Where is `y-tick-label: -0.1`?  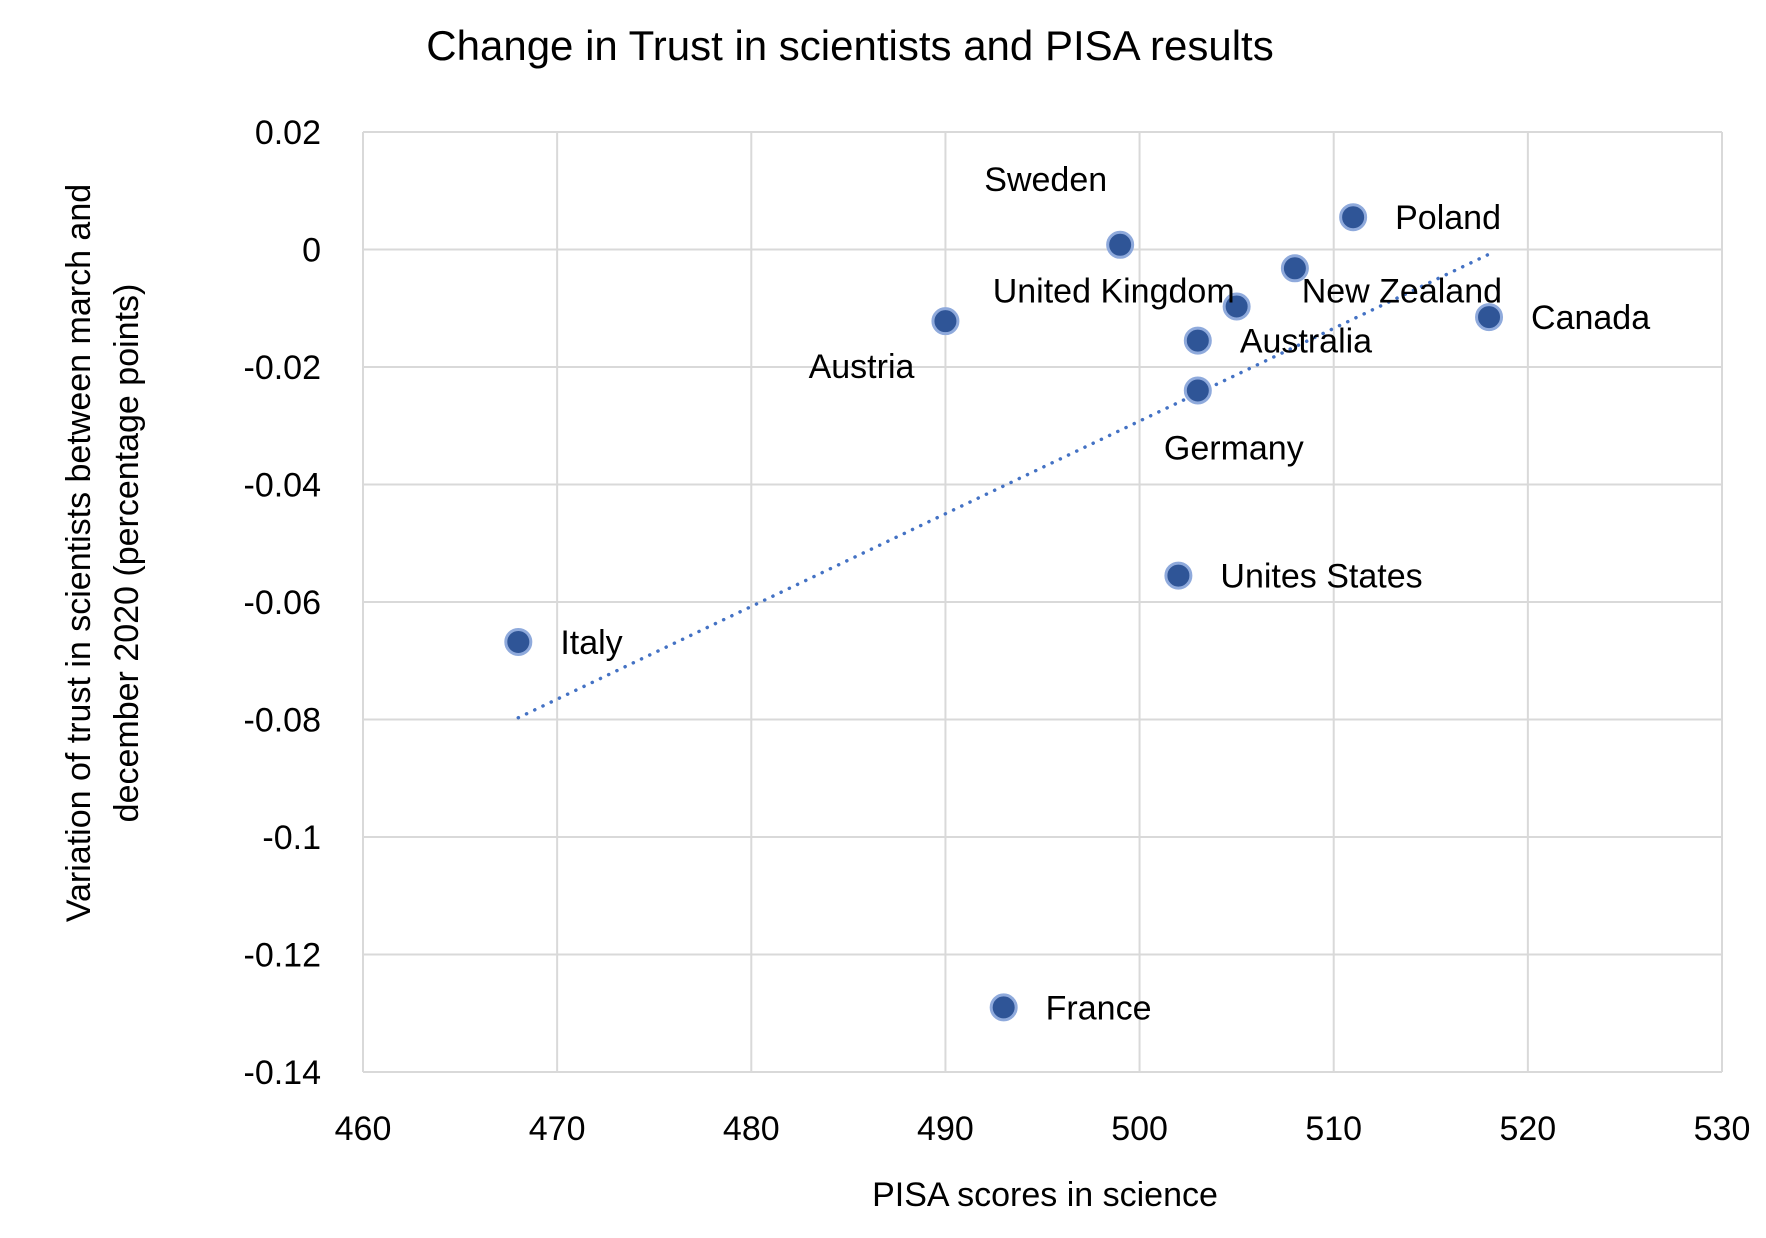 y-tick-label: -0.1 is located at coordinates (291, 838).